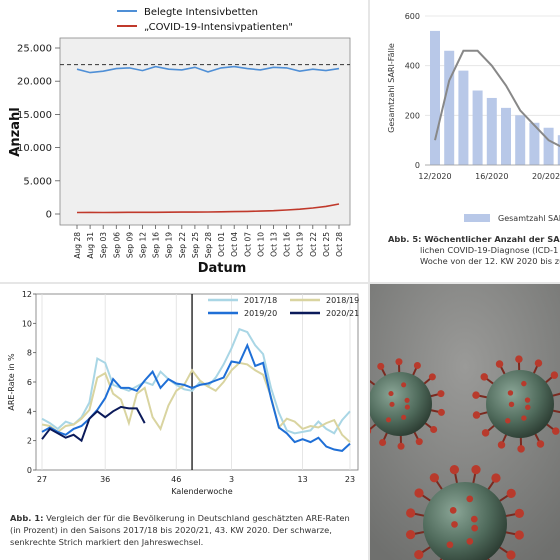 This screenshot has height=560, width=560. What do you see at coordinates (339, 244) in the screenshot?
I see `x-tick-label: Oct 28` at bounding box center [339, 244].